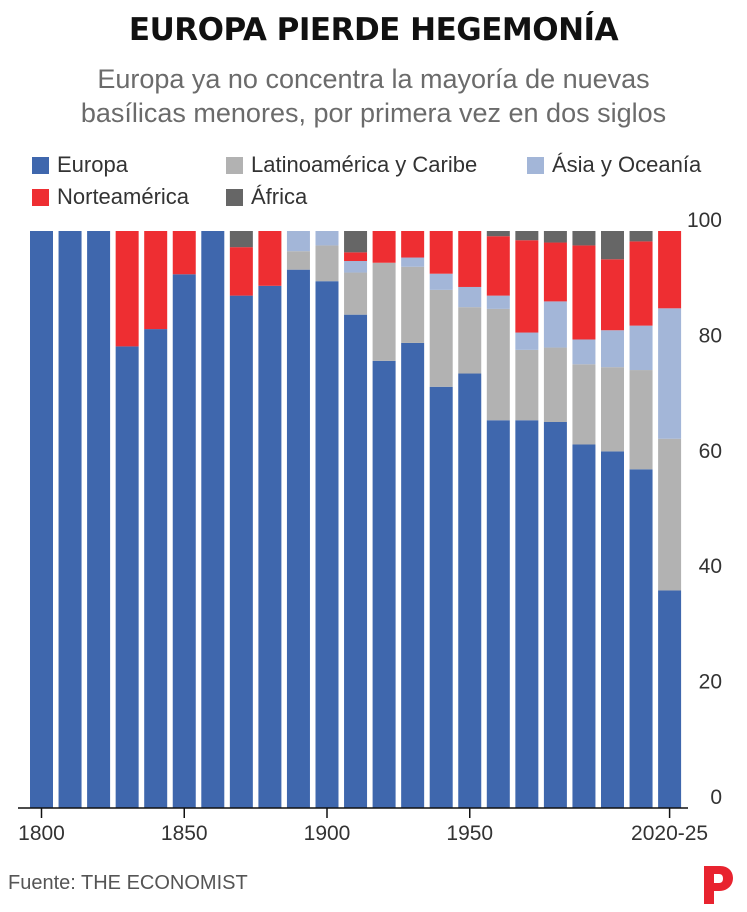 The width and height of the screenshot is (747, 912). Describe the element at coordinates (279, 196) in the screenshot. I see `legend-label-africa: África` at that location.